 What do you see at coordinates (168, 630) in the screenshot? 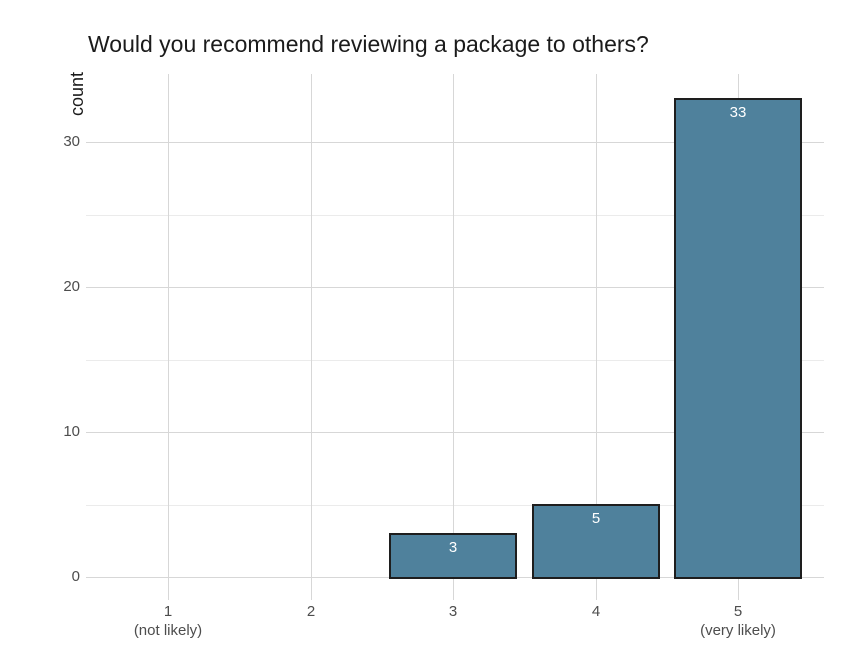
I see `x-tick-line: (not likely)` at bounding box center [168, 630].